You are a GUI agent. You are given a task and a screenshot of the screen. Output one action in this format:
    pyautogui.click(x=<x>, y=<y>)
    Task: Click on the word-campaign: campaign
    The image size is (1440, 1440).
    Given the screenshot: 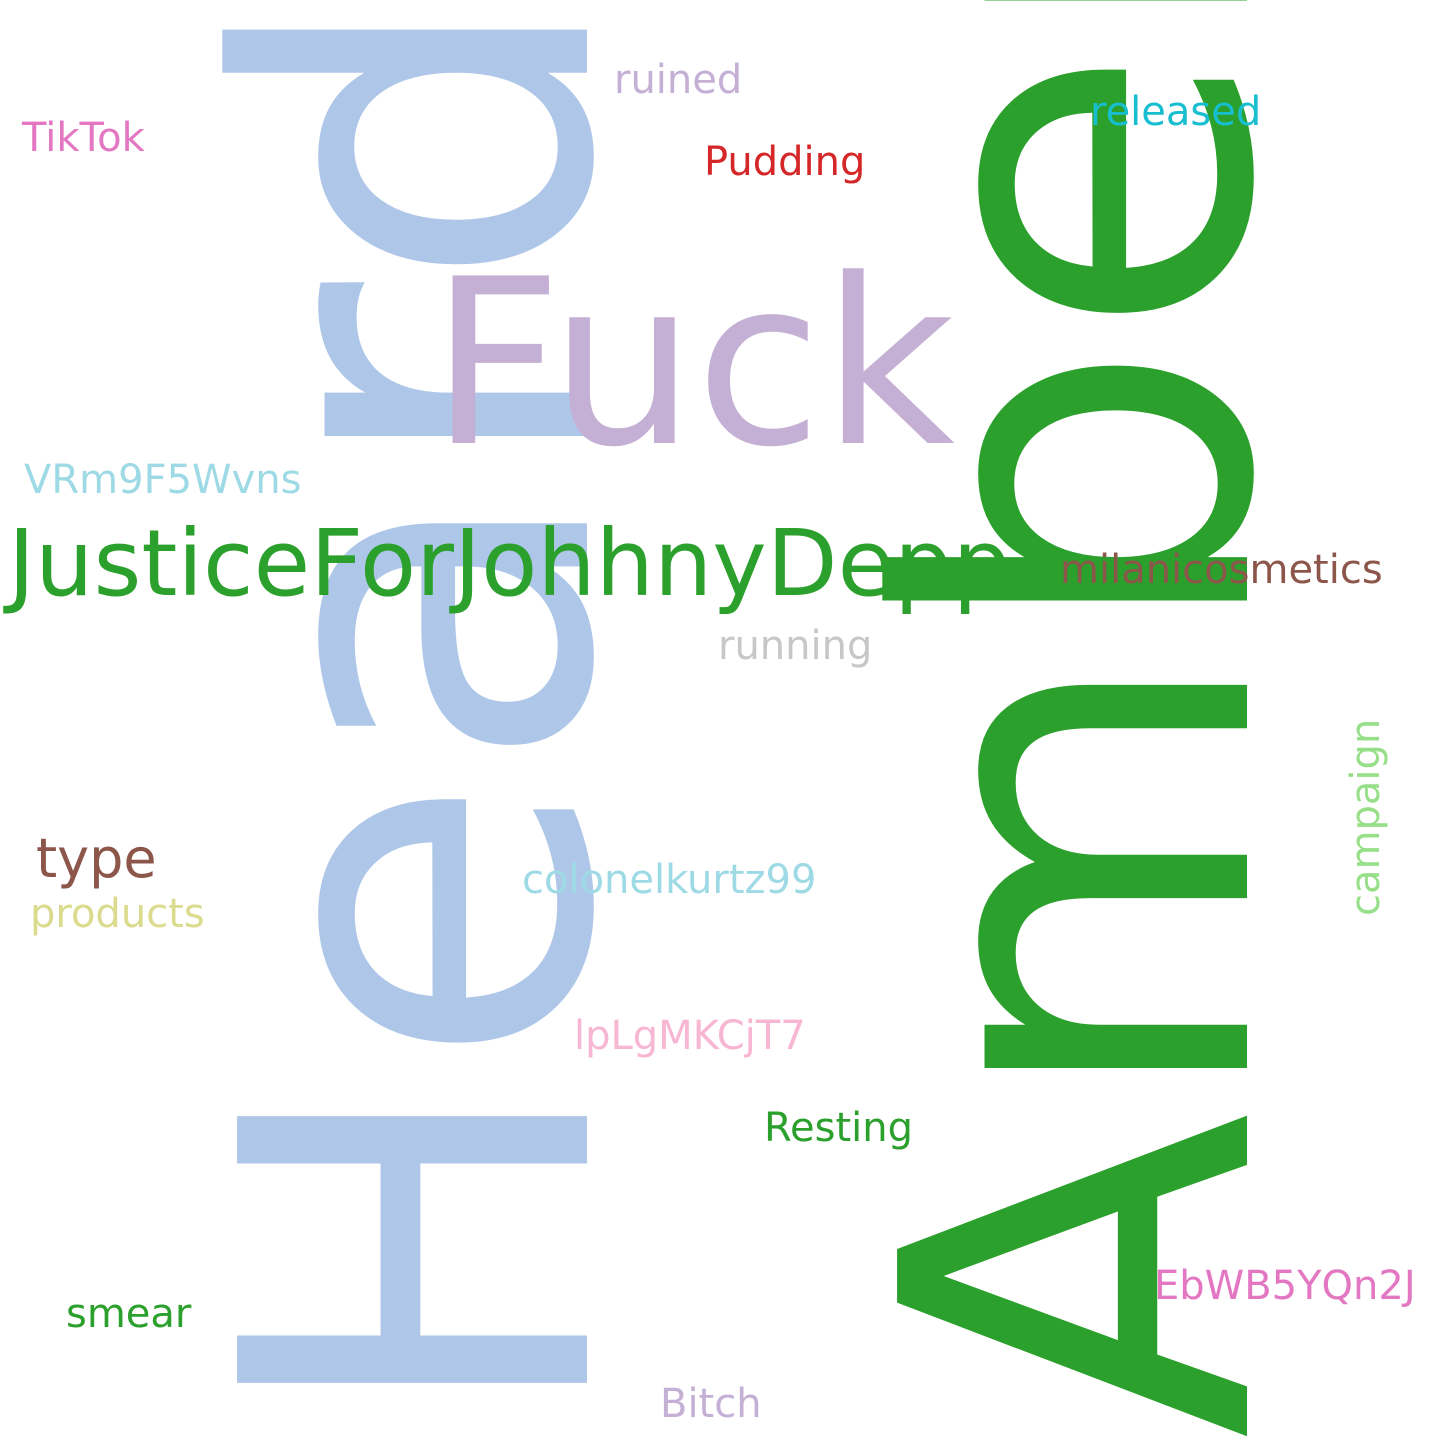 What is the action you would take?
    pyautogui.click(x=1366, y=817)
    